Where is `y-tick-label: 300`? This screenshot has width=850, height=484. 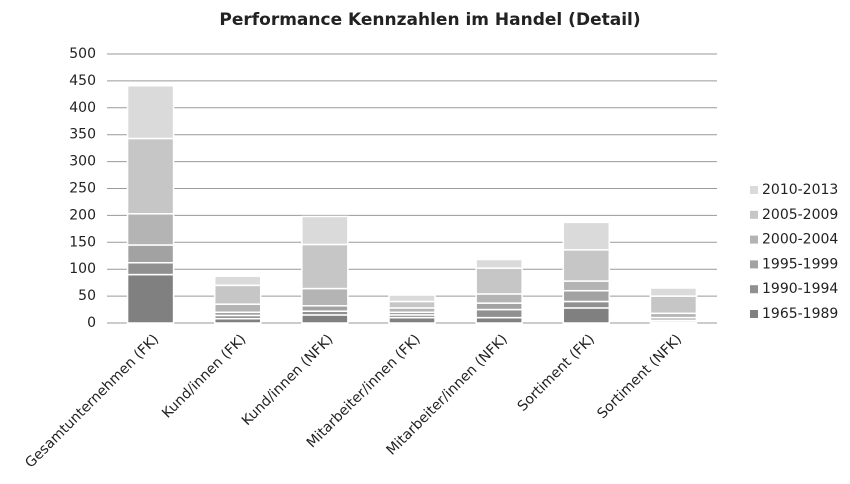
y-tick-label: 300 is located at coordinates (82, 162).